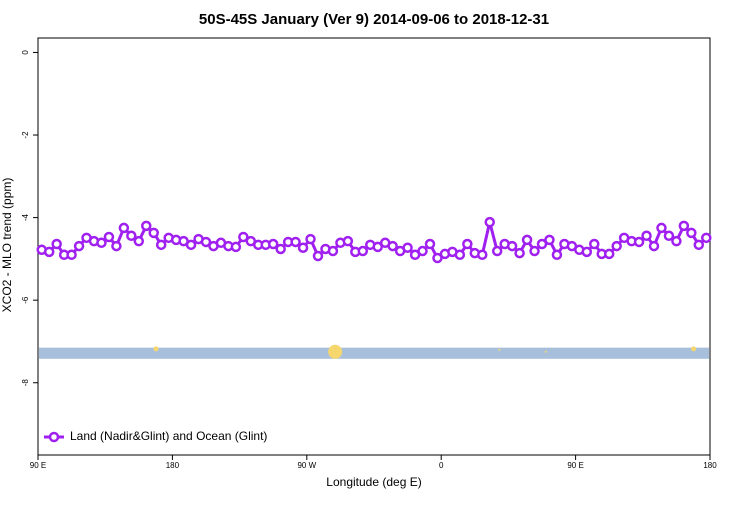  I want to click on y-tick-label: -8, so click(25, 383).